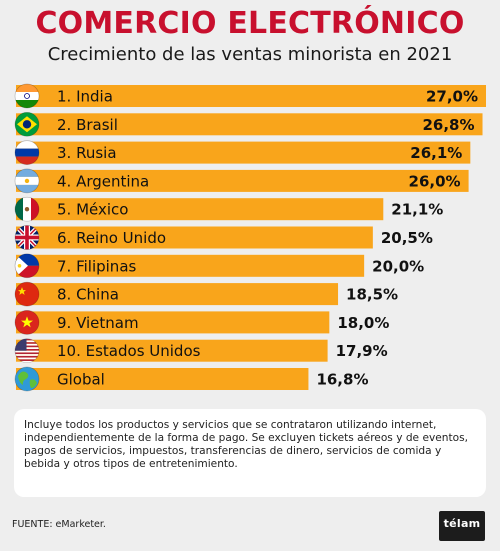 The height and width of the screenshot is (551, 500). I want to click on bar-row: 2. Brasil 26,8%, so click(248, 124).